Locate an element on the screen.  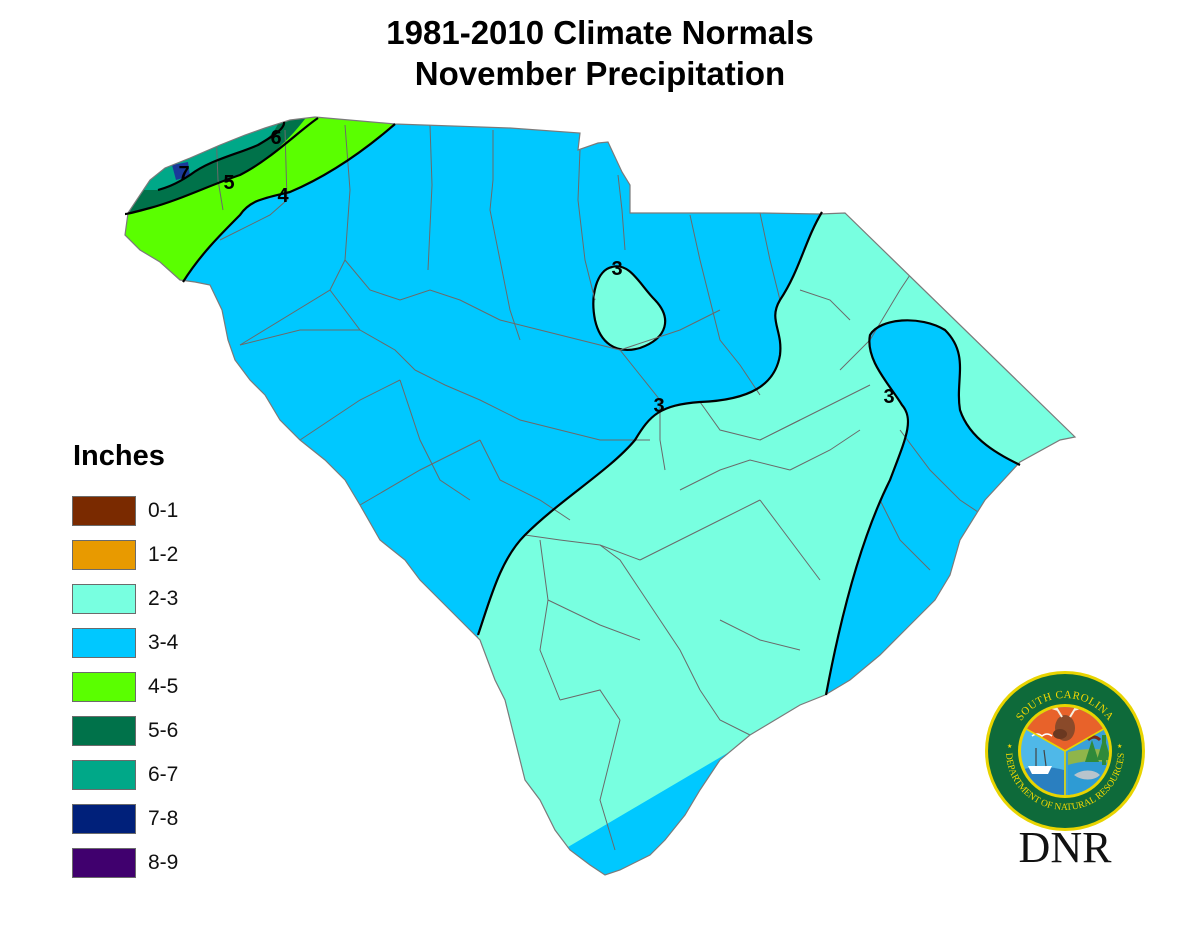
legend-item-3-4: 3-4 is located at coordinates (125, 643).